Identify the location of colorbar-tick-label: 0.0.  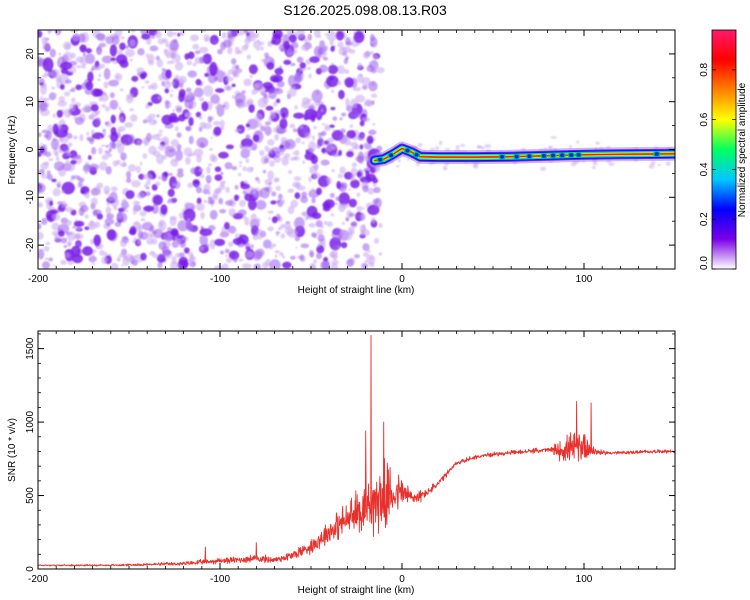
(704, 263).